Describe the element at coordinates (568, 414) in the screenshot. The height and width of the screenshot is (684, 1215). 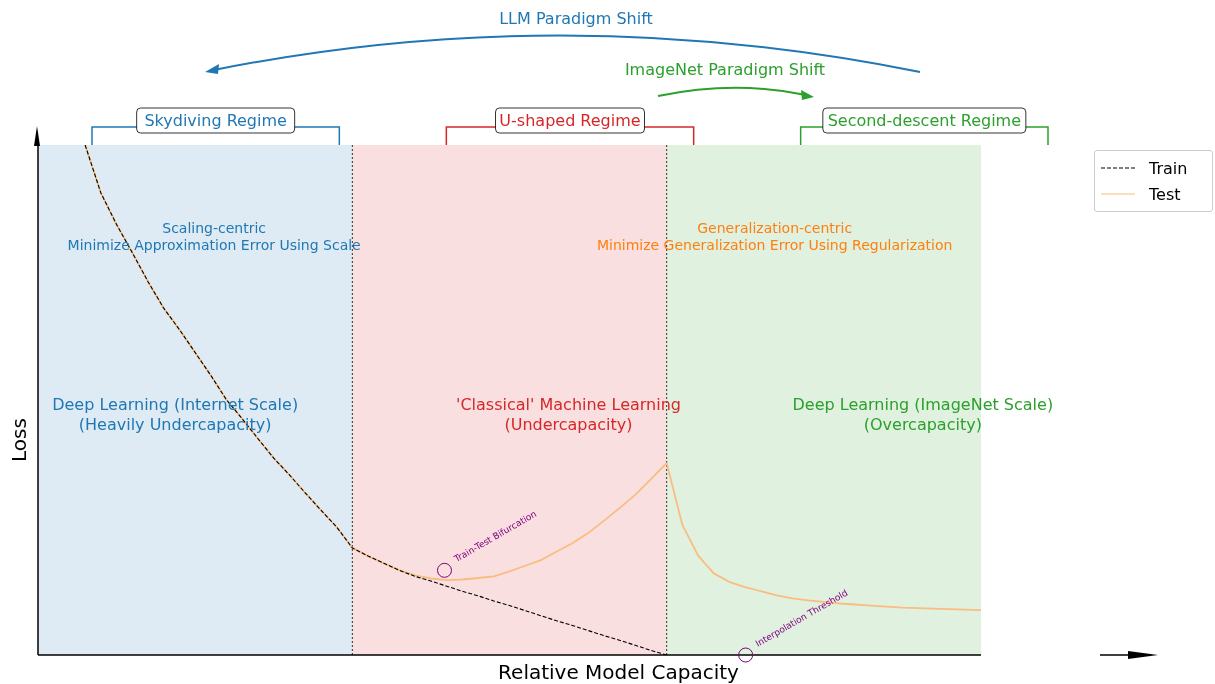
I see `annotation: 'Classical' Machine Learning (Undercapacity)` at that location.